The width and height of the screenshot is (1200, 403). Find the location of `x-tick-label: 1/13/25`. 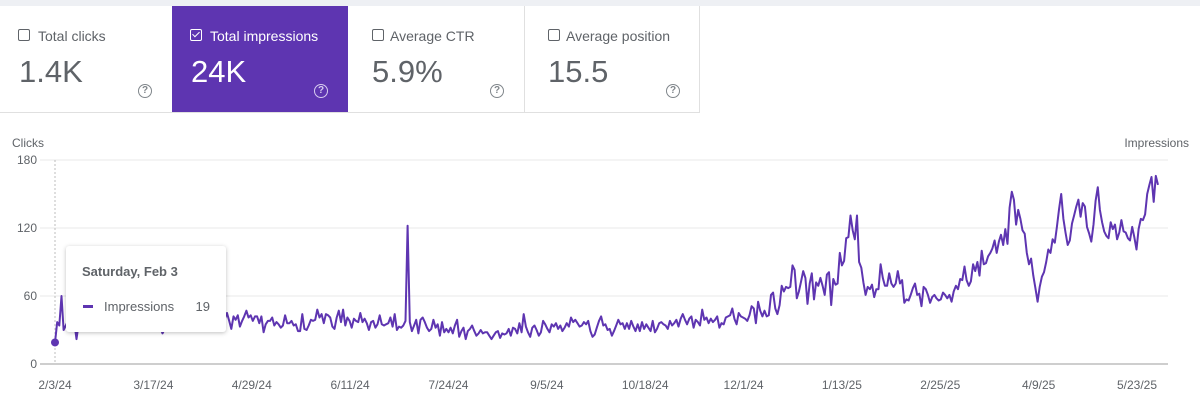

x-tick-label: 1/13/25 is located at coordinates (842, 385).